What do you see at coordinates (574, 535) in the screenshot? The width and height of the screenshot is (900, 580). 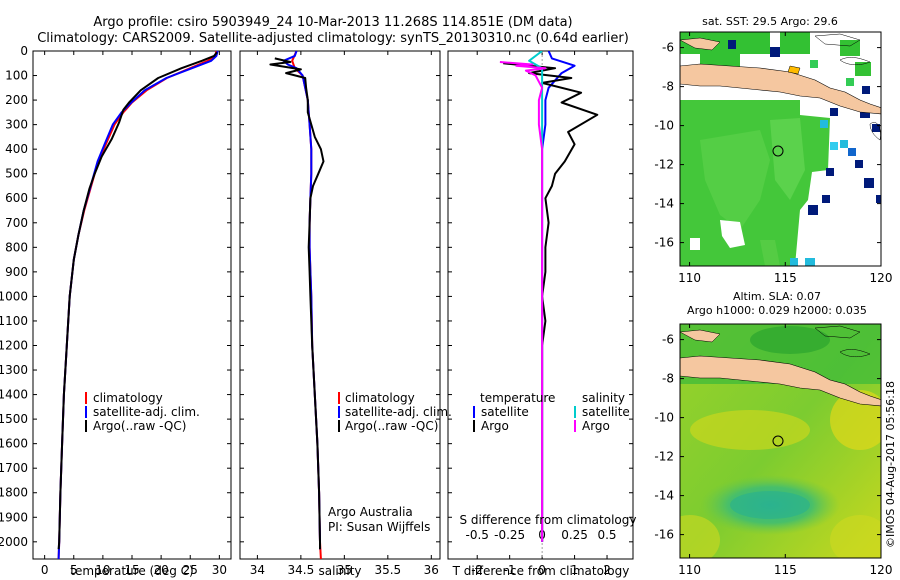 I see `s-diff-tick-label: 0.25` at bounding box center [574, 535].